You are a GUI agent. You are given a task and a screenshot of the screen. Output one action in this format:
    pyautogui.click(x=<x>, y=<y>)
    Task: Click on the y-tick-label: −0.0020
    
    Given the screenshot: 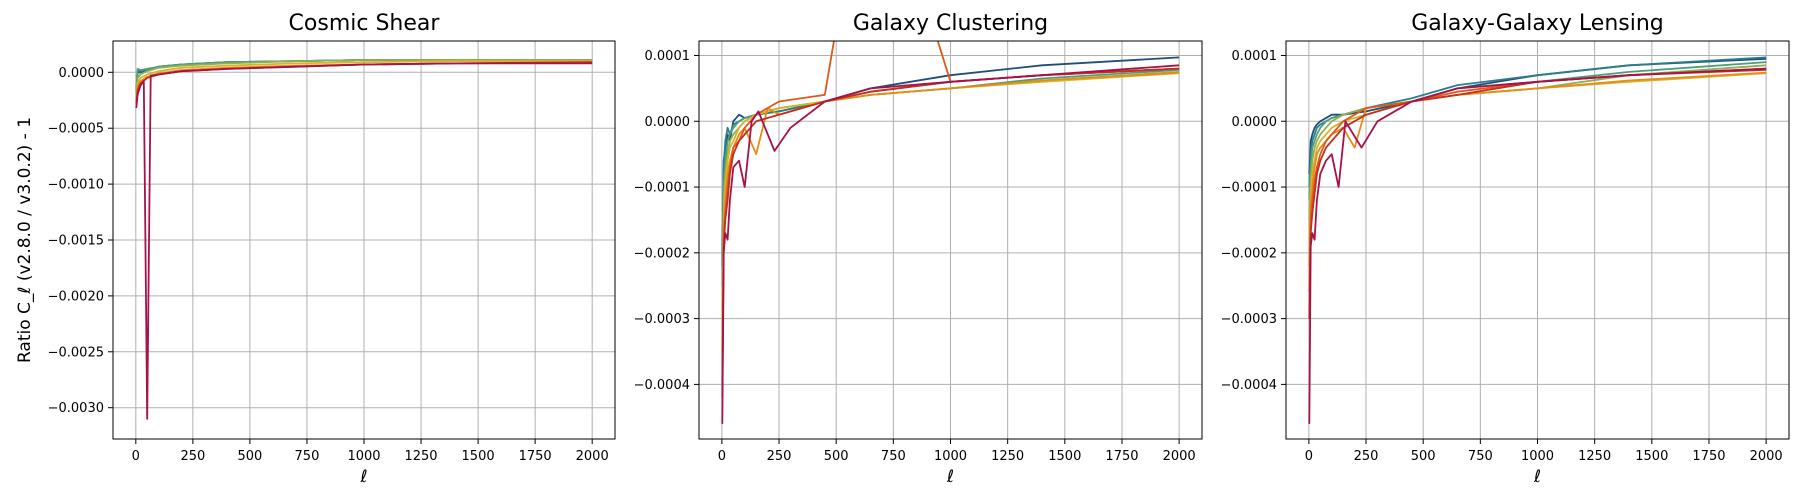 What is the action you would take?
    pyautogui.click(x=76, y=296)
    